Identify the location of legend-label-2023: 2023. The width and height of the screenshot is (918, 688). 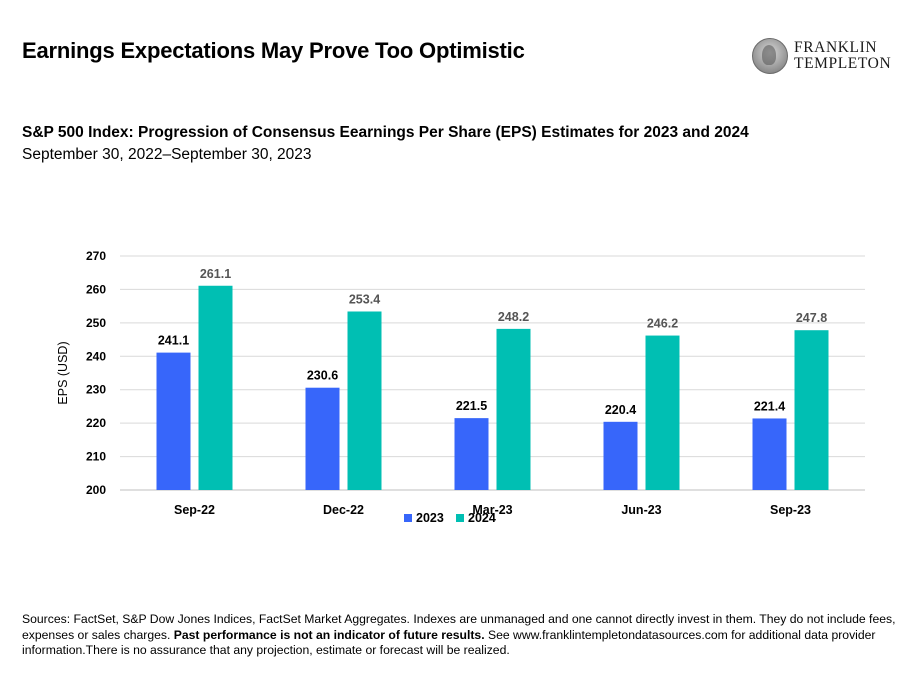
(430, 518).